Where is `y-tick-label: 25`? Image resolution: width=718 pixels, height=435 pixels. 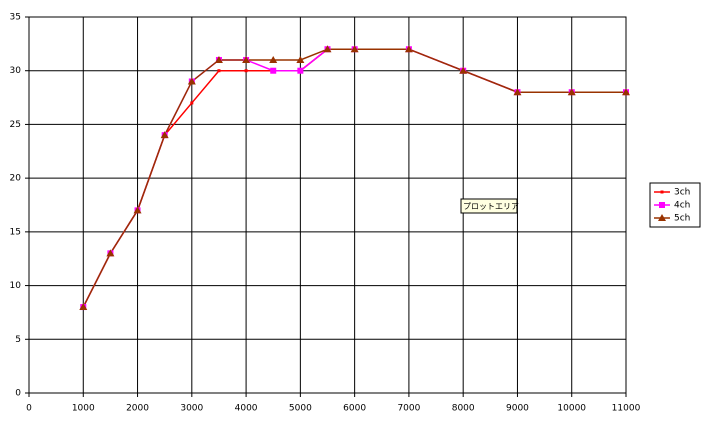 y-tick-label: 25 is located at coordinates (15, 125).